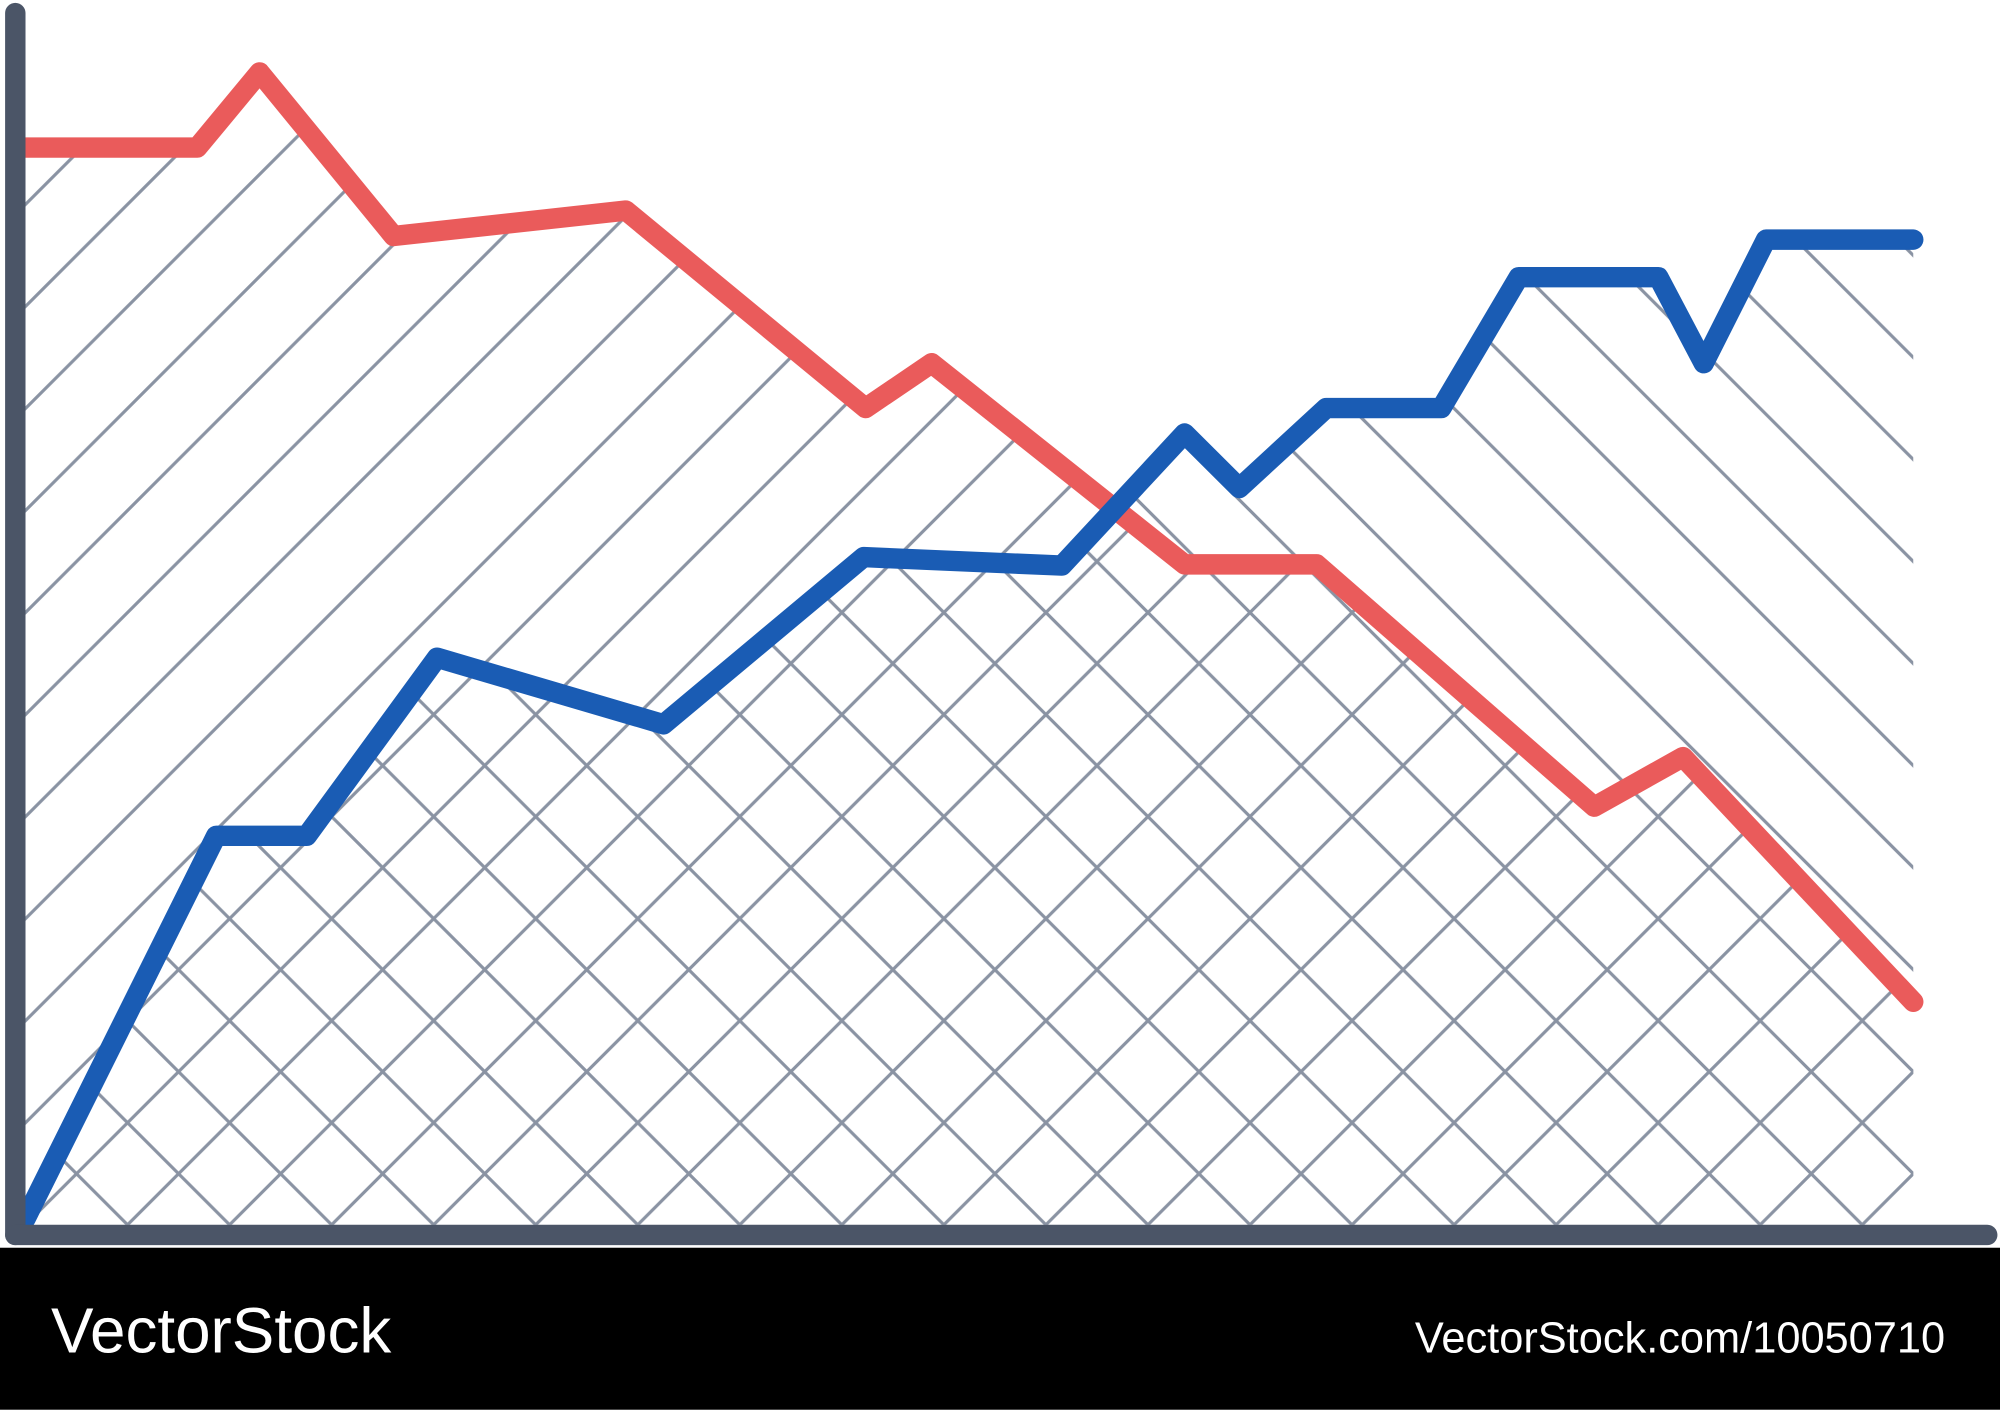  I want to click on url: VectorStock.com/10050710, so click(1680, 1338).